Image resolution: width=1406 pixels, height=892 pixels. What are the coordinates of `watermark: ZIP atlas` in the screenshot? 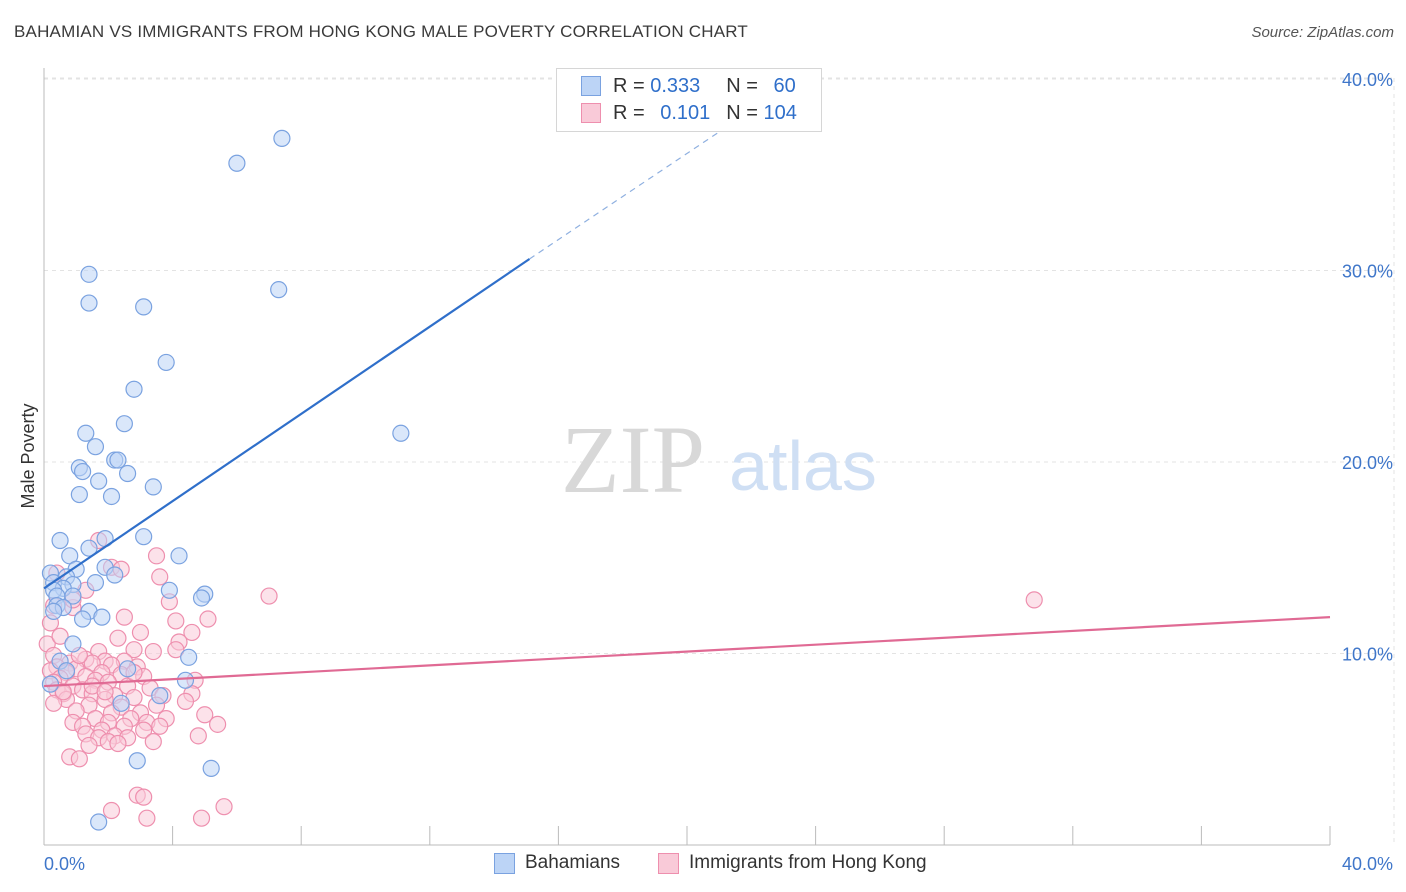 It's located at (719, 459).